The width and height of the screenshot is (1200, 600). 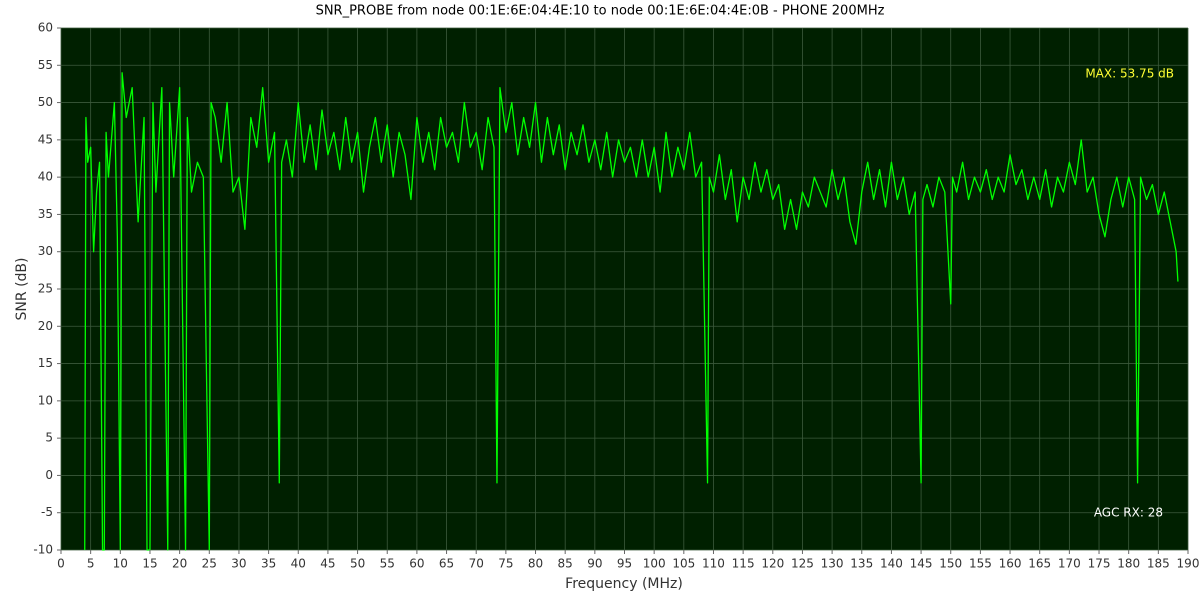 I want to click on x-tick-label: 130, so click(x=832, y=564).